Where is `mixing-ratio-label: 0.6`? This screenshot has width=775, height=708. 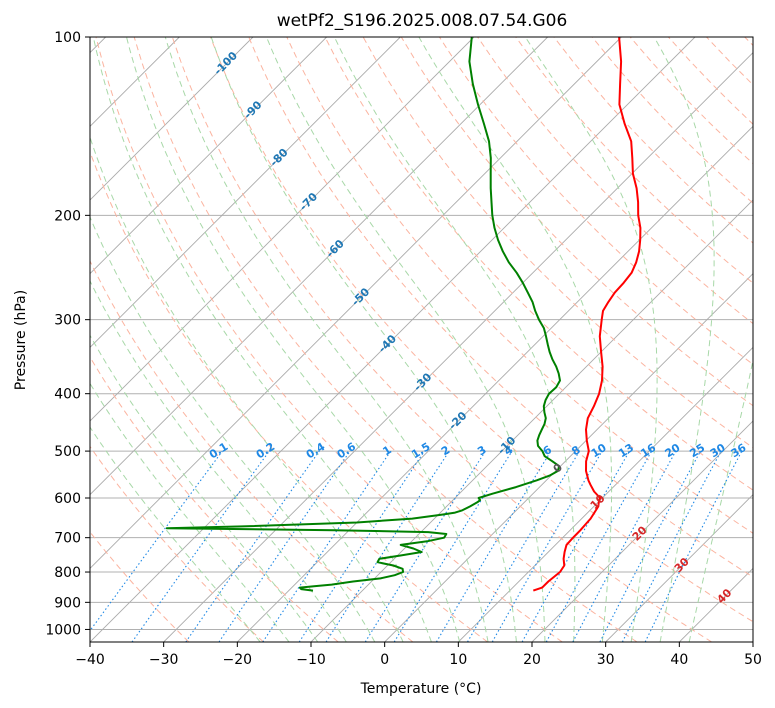
mixing-ratio-label: 0.6 is located at coordinates (347, 451).